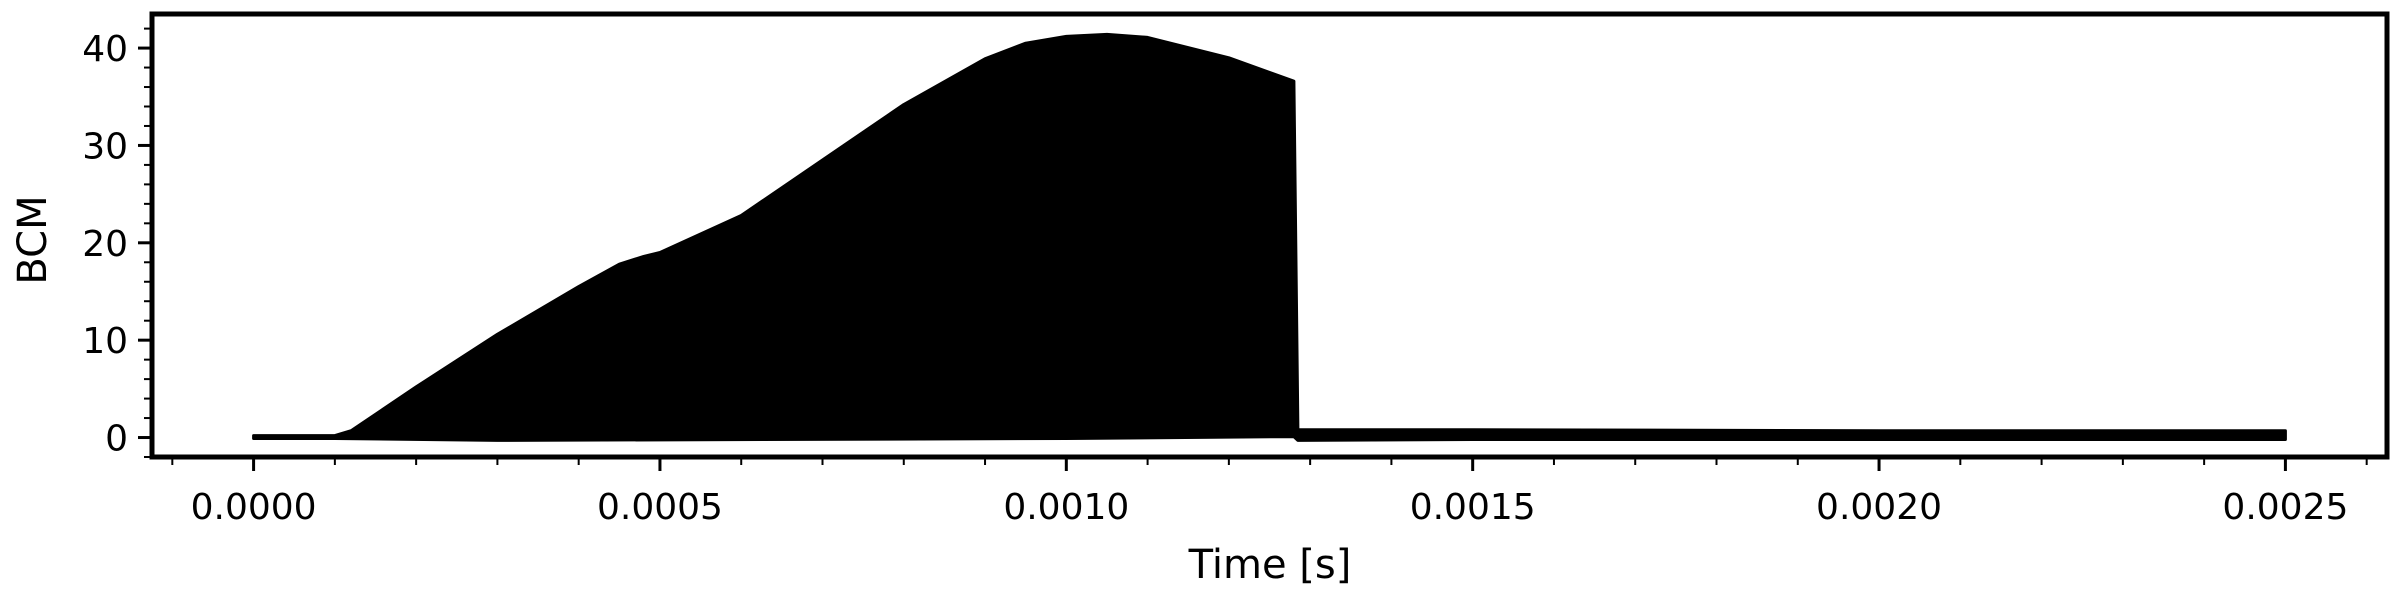  What do you see at coordinates (1270, 565) in the screenshot?
I see `x-axis-title: Time [s]` at bounding box center [1270, 565].